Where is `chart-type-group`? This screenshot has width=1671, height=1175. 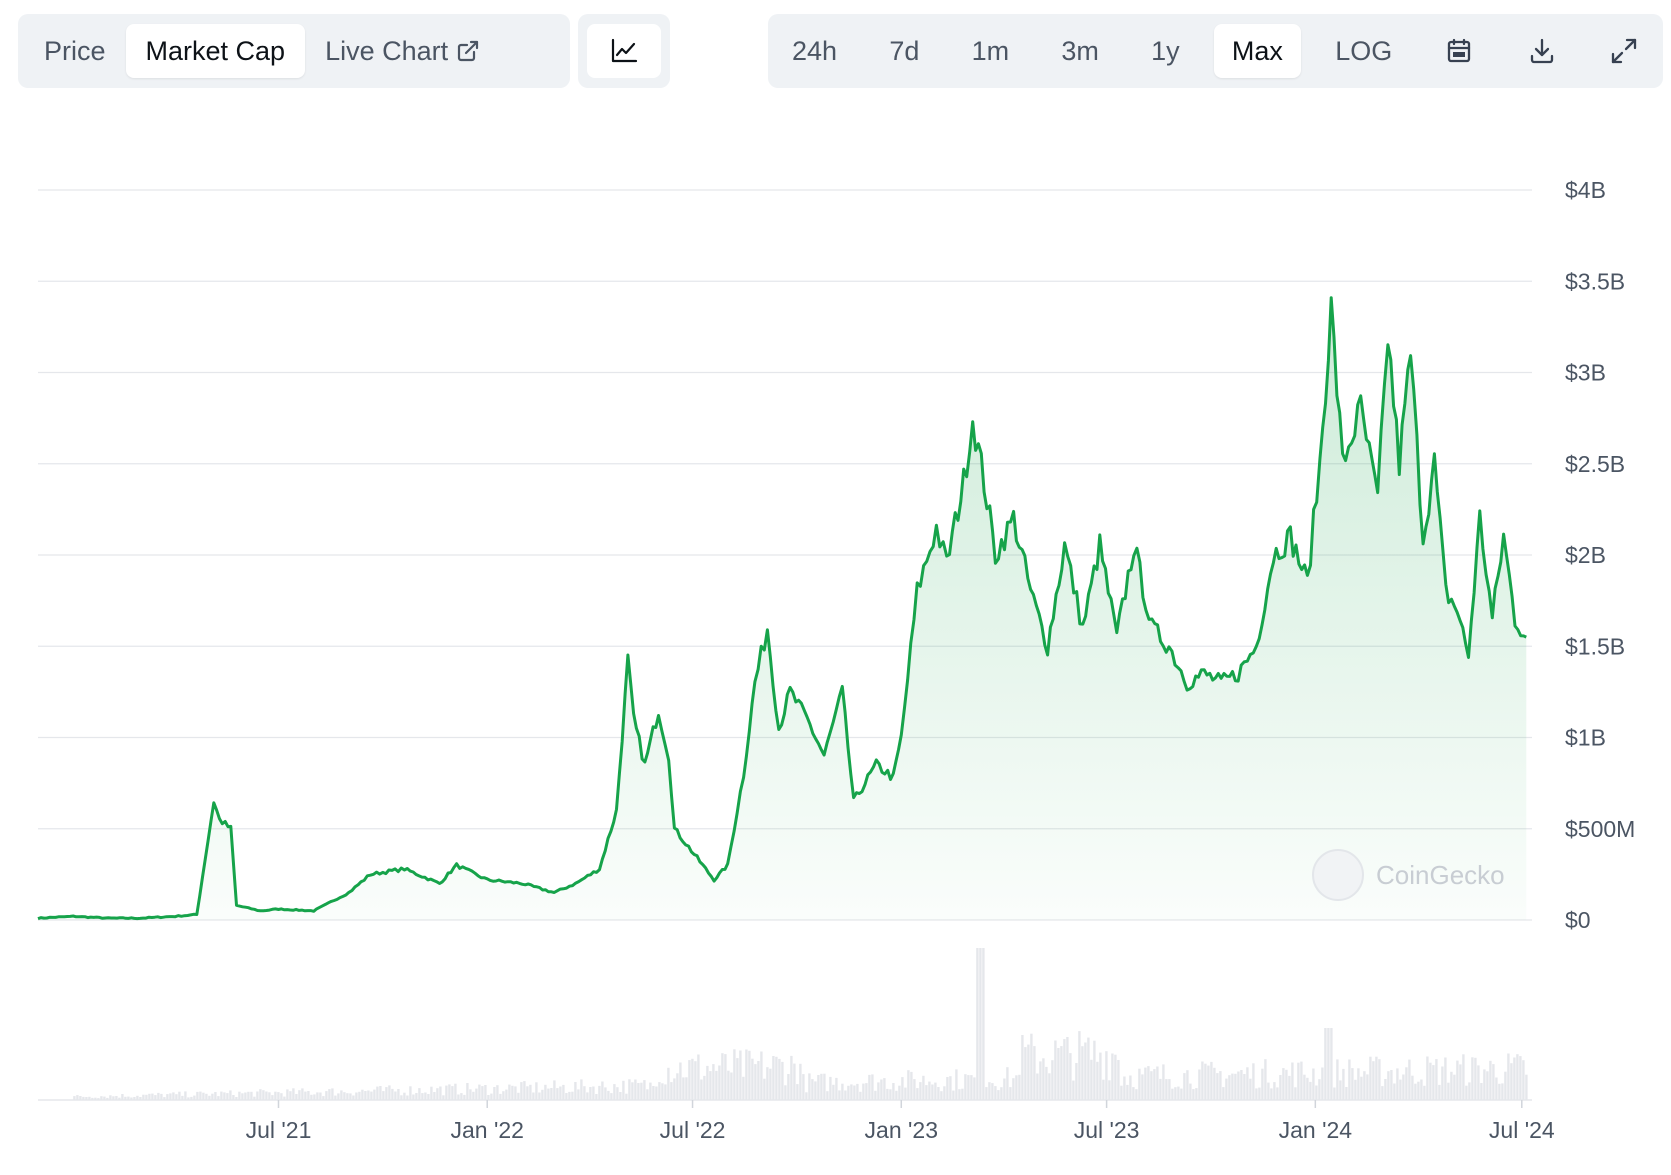
chart-type-group is located at coordinates (624, 51).